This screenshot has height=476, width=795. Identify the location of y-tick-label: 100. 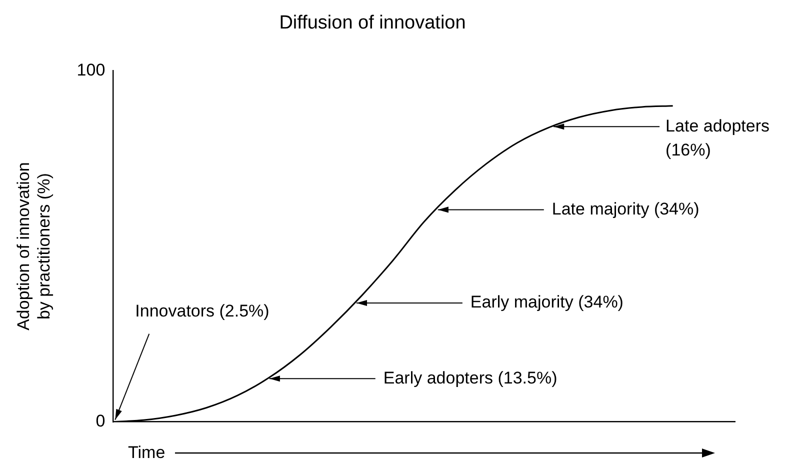
(91, 70).